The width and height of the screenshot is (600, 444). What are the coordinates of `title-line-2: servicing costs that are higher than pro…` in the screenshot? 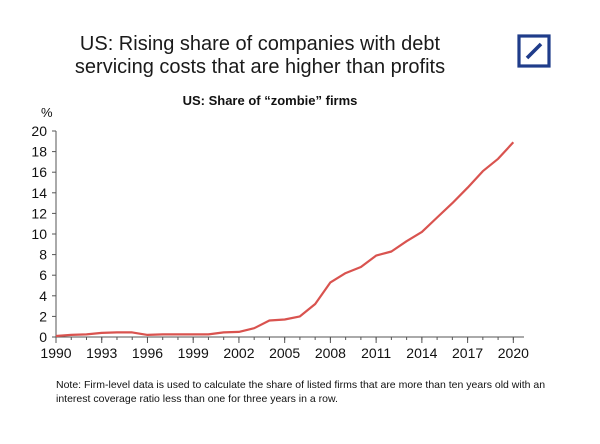 It's located at (260, 67).